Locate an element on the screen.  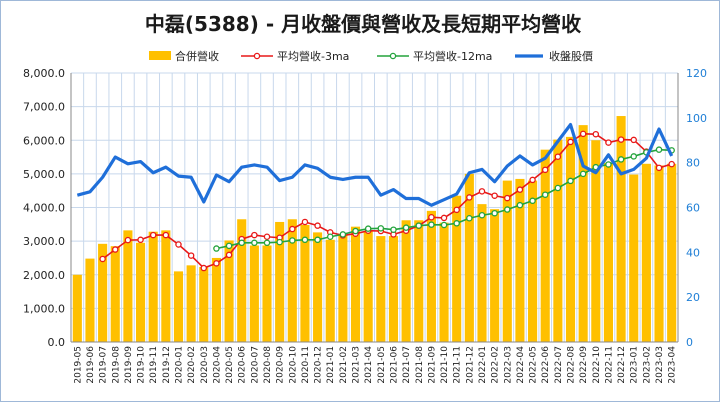
x-tick-label: 2021-02 is located at coordinates (344, 365).